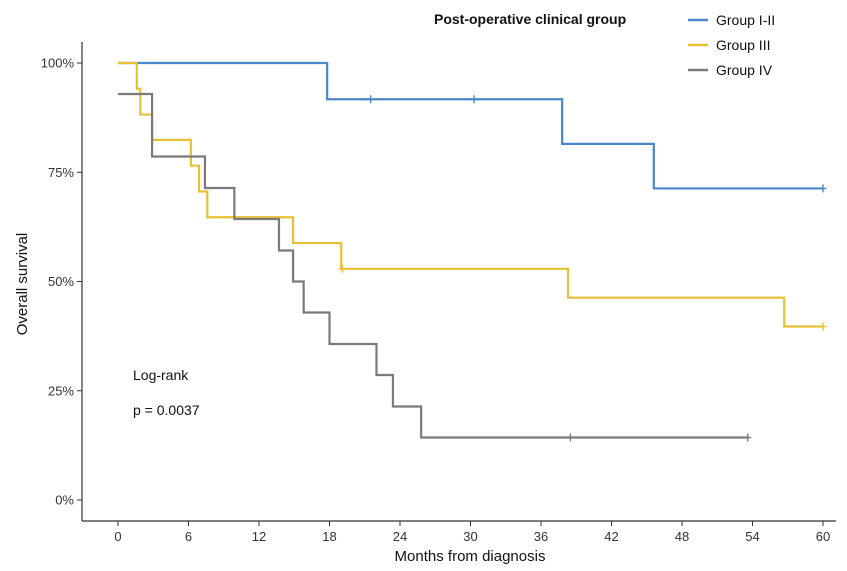 Image resolution: width=847 pixels, height=571 pixels. I want to click on x-tick-label: 0, so click(117, 536).